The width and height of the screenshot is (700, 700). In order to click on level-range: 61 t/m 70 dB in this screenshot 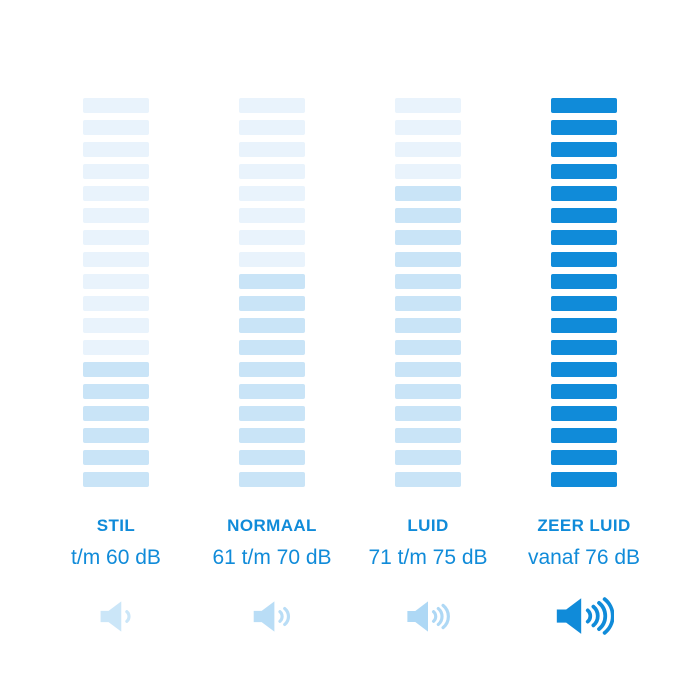, I will do `click(272, 557)`.